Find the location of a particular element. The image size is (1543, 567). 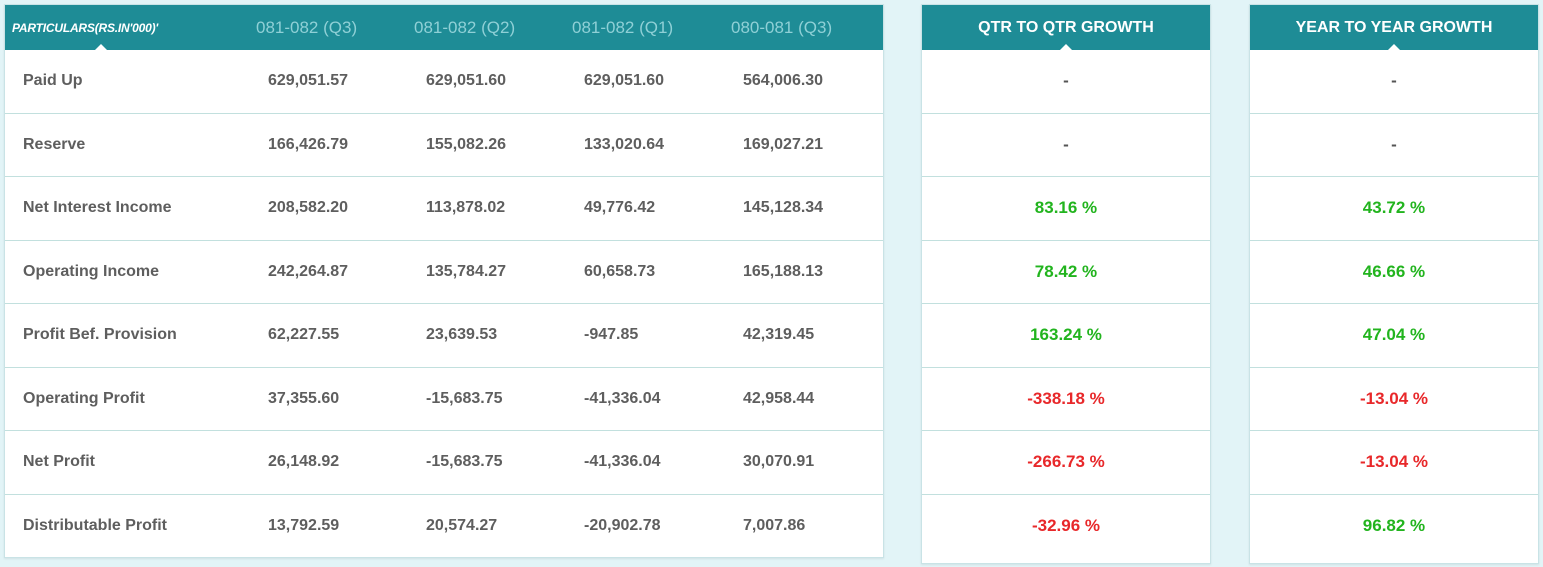

growth-row: 47.04 % is located at coordinates (1394, 336).